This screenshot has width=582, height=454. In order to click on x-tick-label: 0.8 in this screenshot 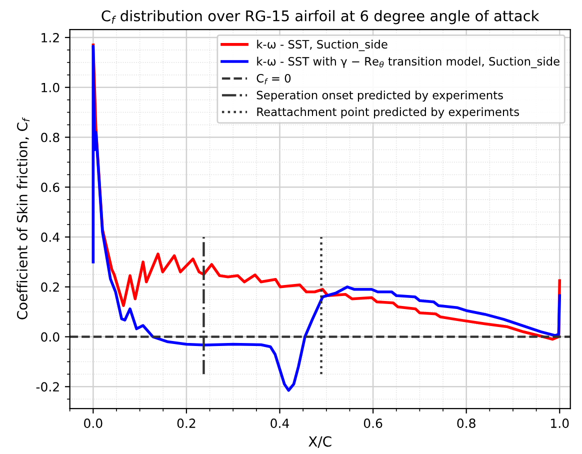, I will do `click(466, 423)`.